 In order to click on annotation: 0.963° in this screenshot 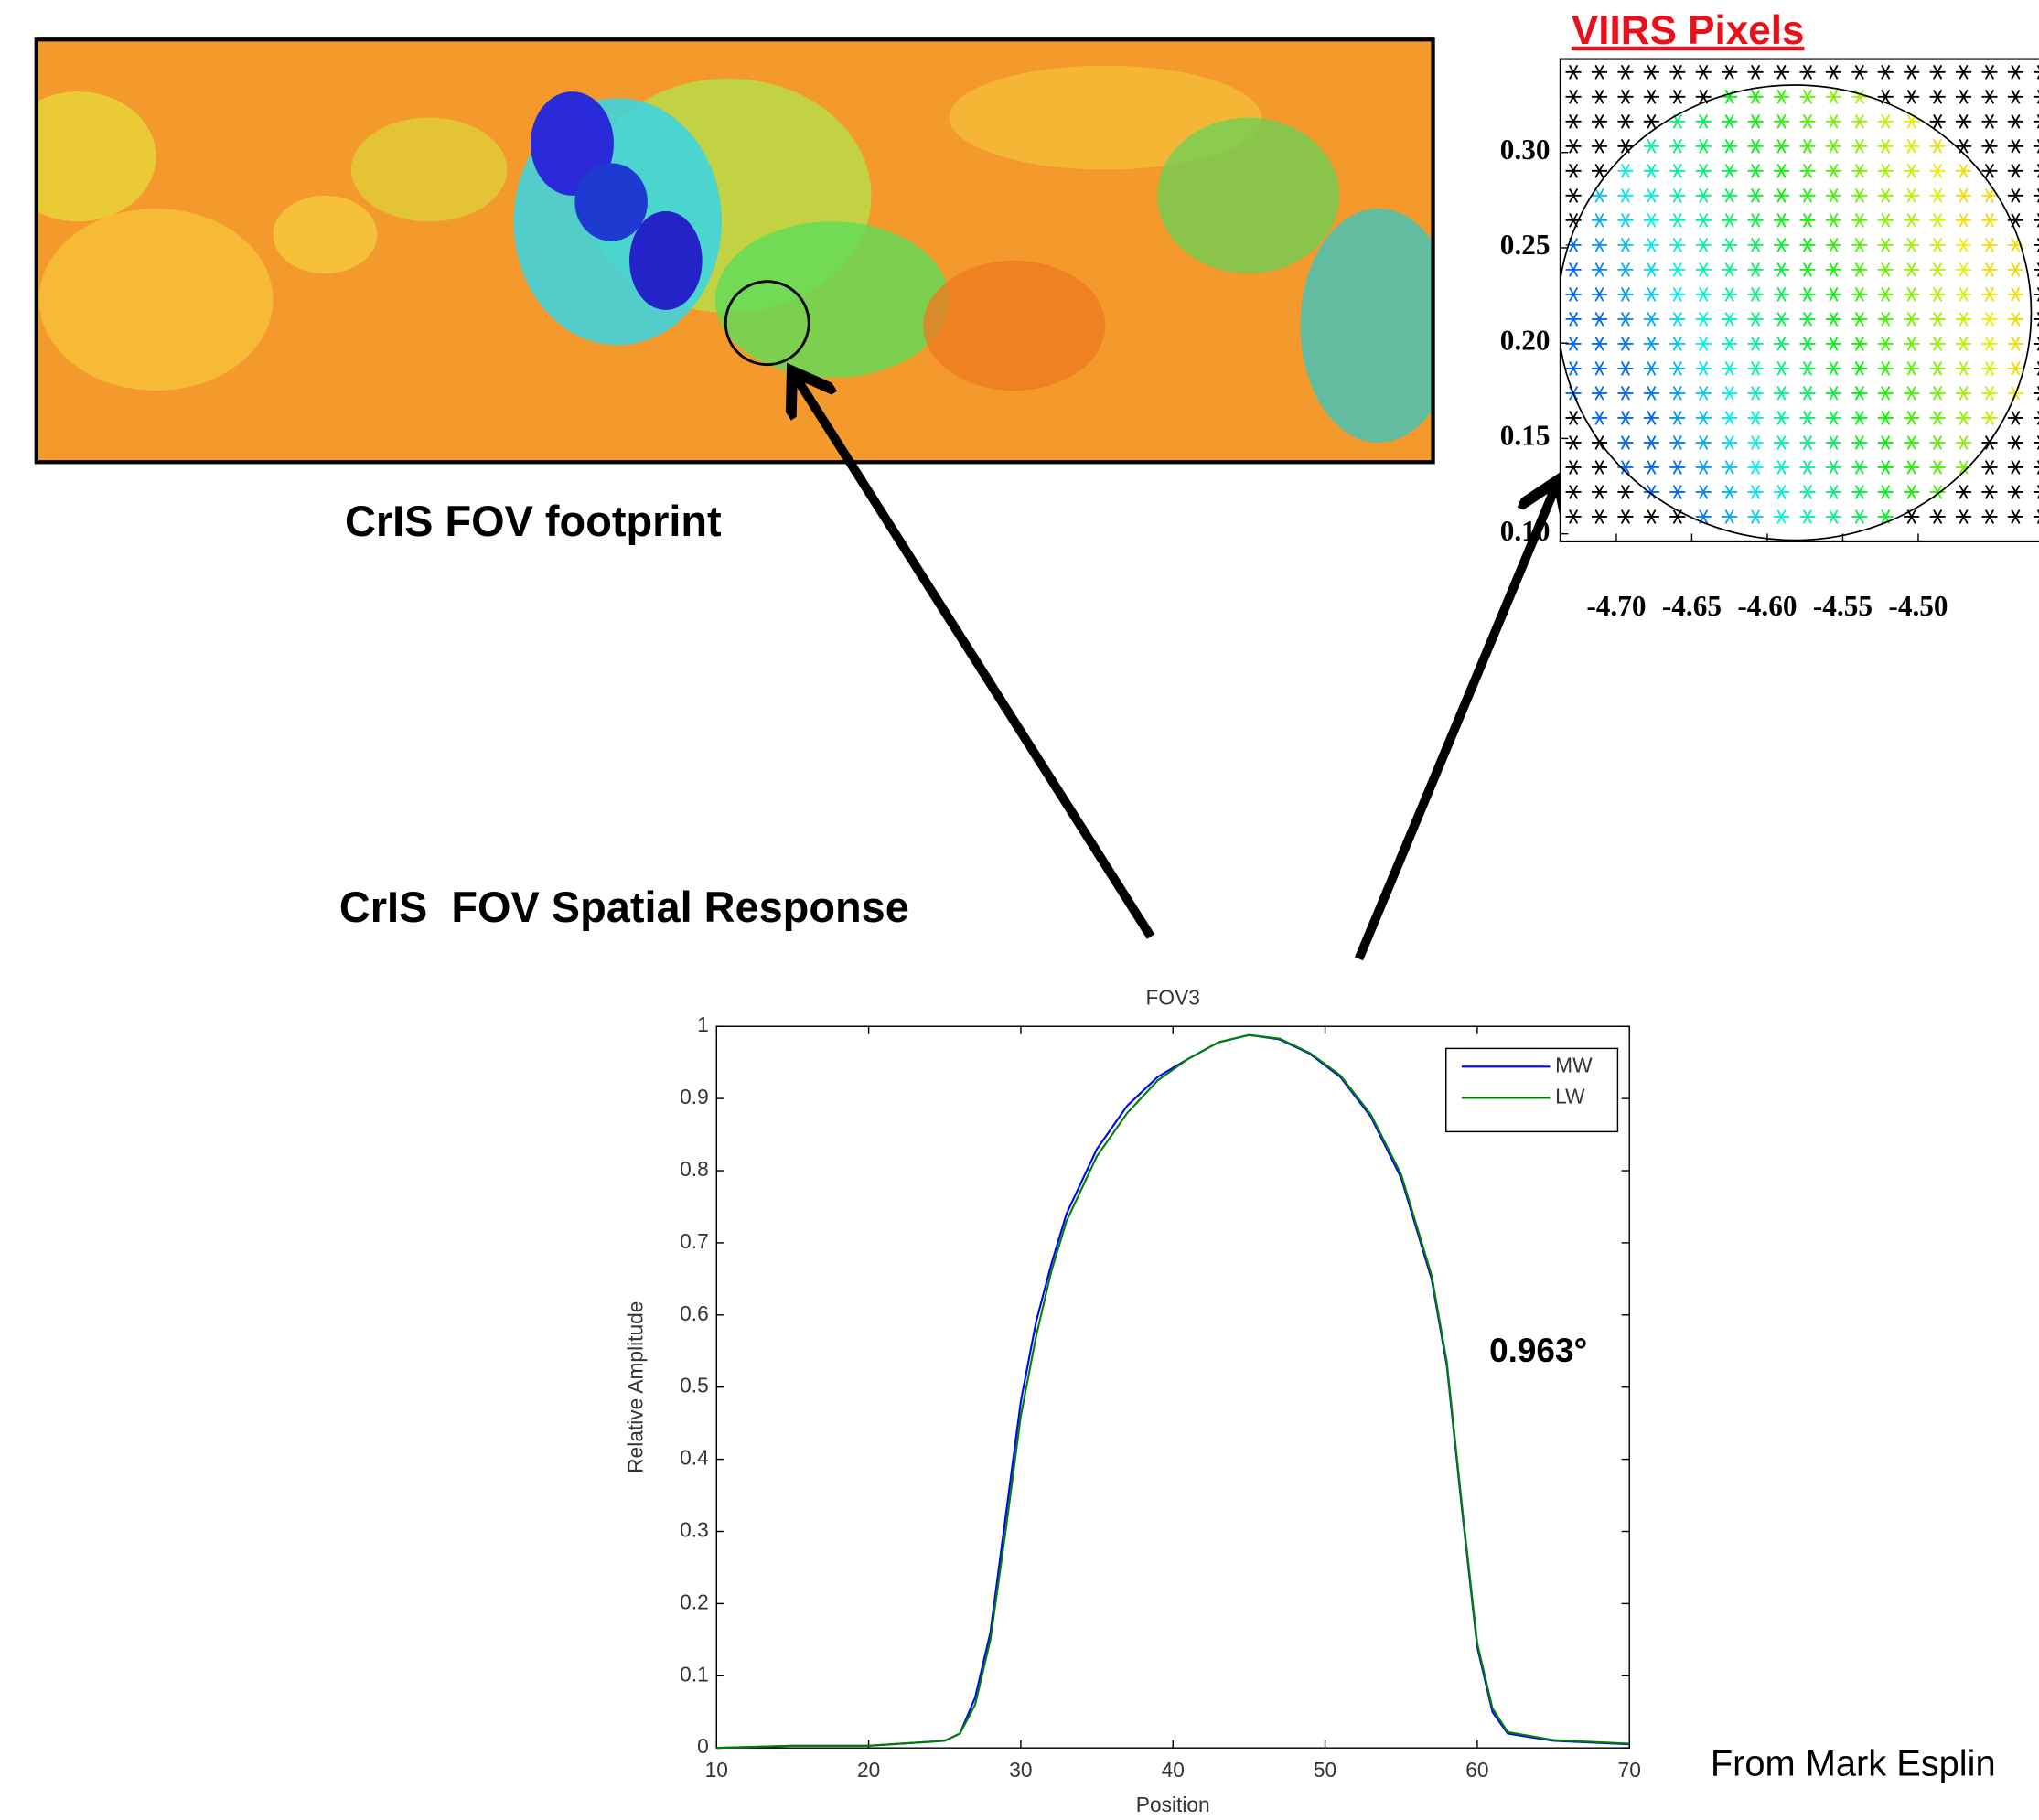, I will do `click(1538, 1350)`.